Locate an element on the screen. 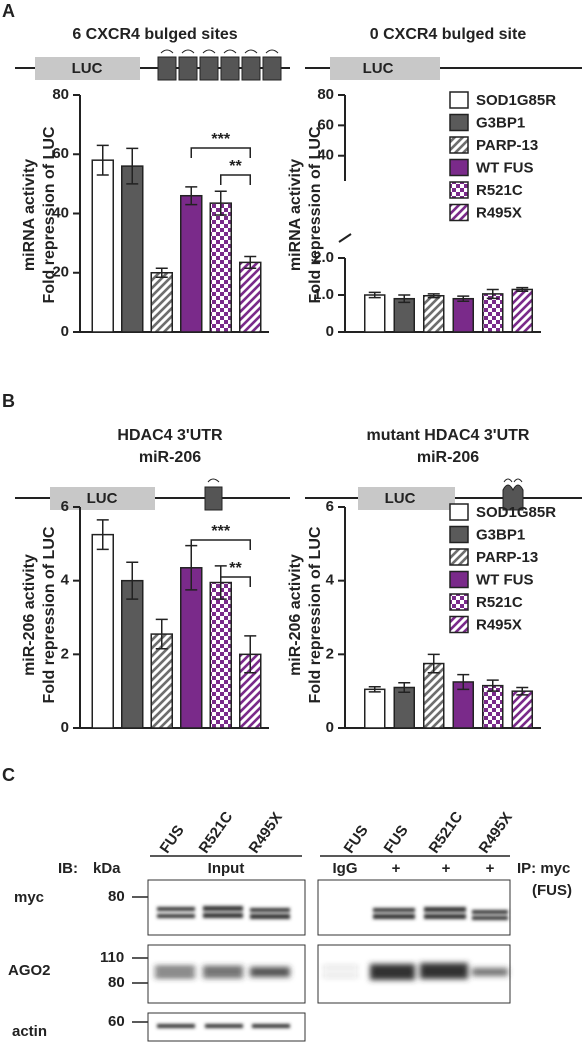 This screenshot has height=1050, width=587. chart-title: 6 CXCR4 bulged sites is located at coordinates (154, 34).